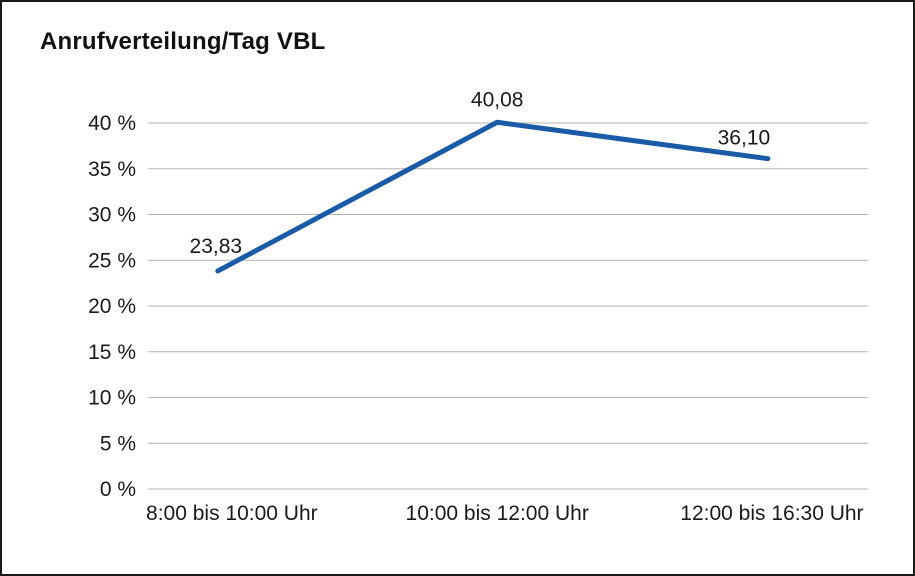 This screenshot has width=915, height=576. What do you see at coordinates (118, 489) in the screenshot?
I see `y-tick-label: 0 %` at bounding box center [118, 489].